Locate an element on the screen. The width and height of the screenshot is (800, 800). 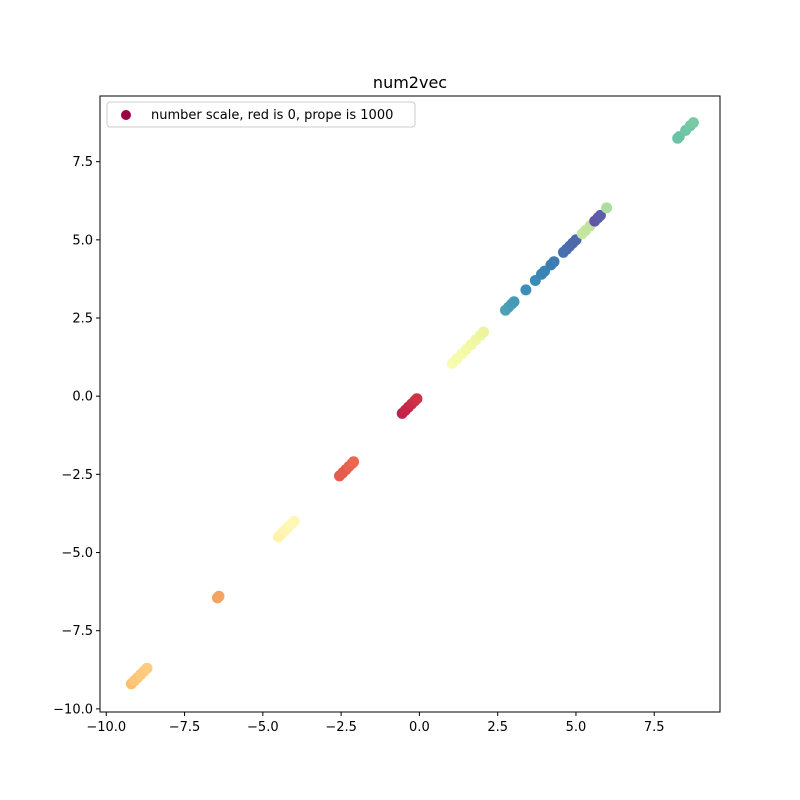
legend: number scale, red is 0, prope is 1000 is located at coordinates (261, 114).